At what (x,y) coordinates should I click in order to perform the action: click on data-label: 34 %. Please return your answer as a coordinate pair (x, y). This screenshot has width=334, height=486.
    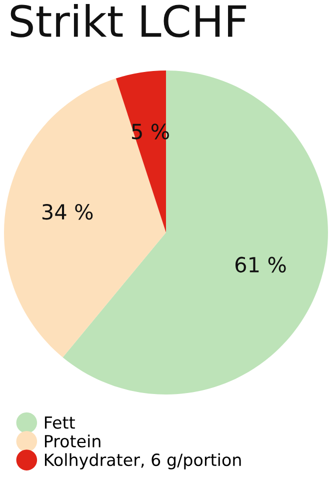
    Looking at the image, I should click on (67, 212).